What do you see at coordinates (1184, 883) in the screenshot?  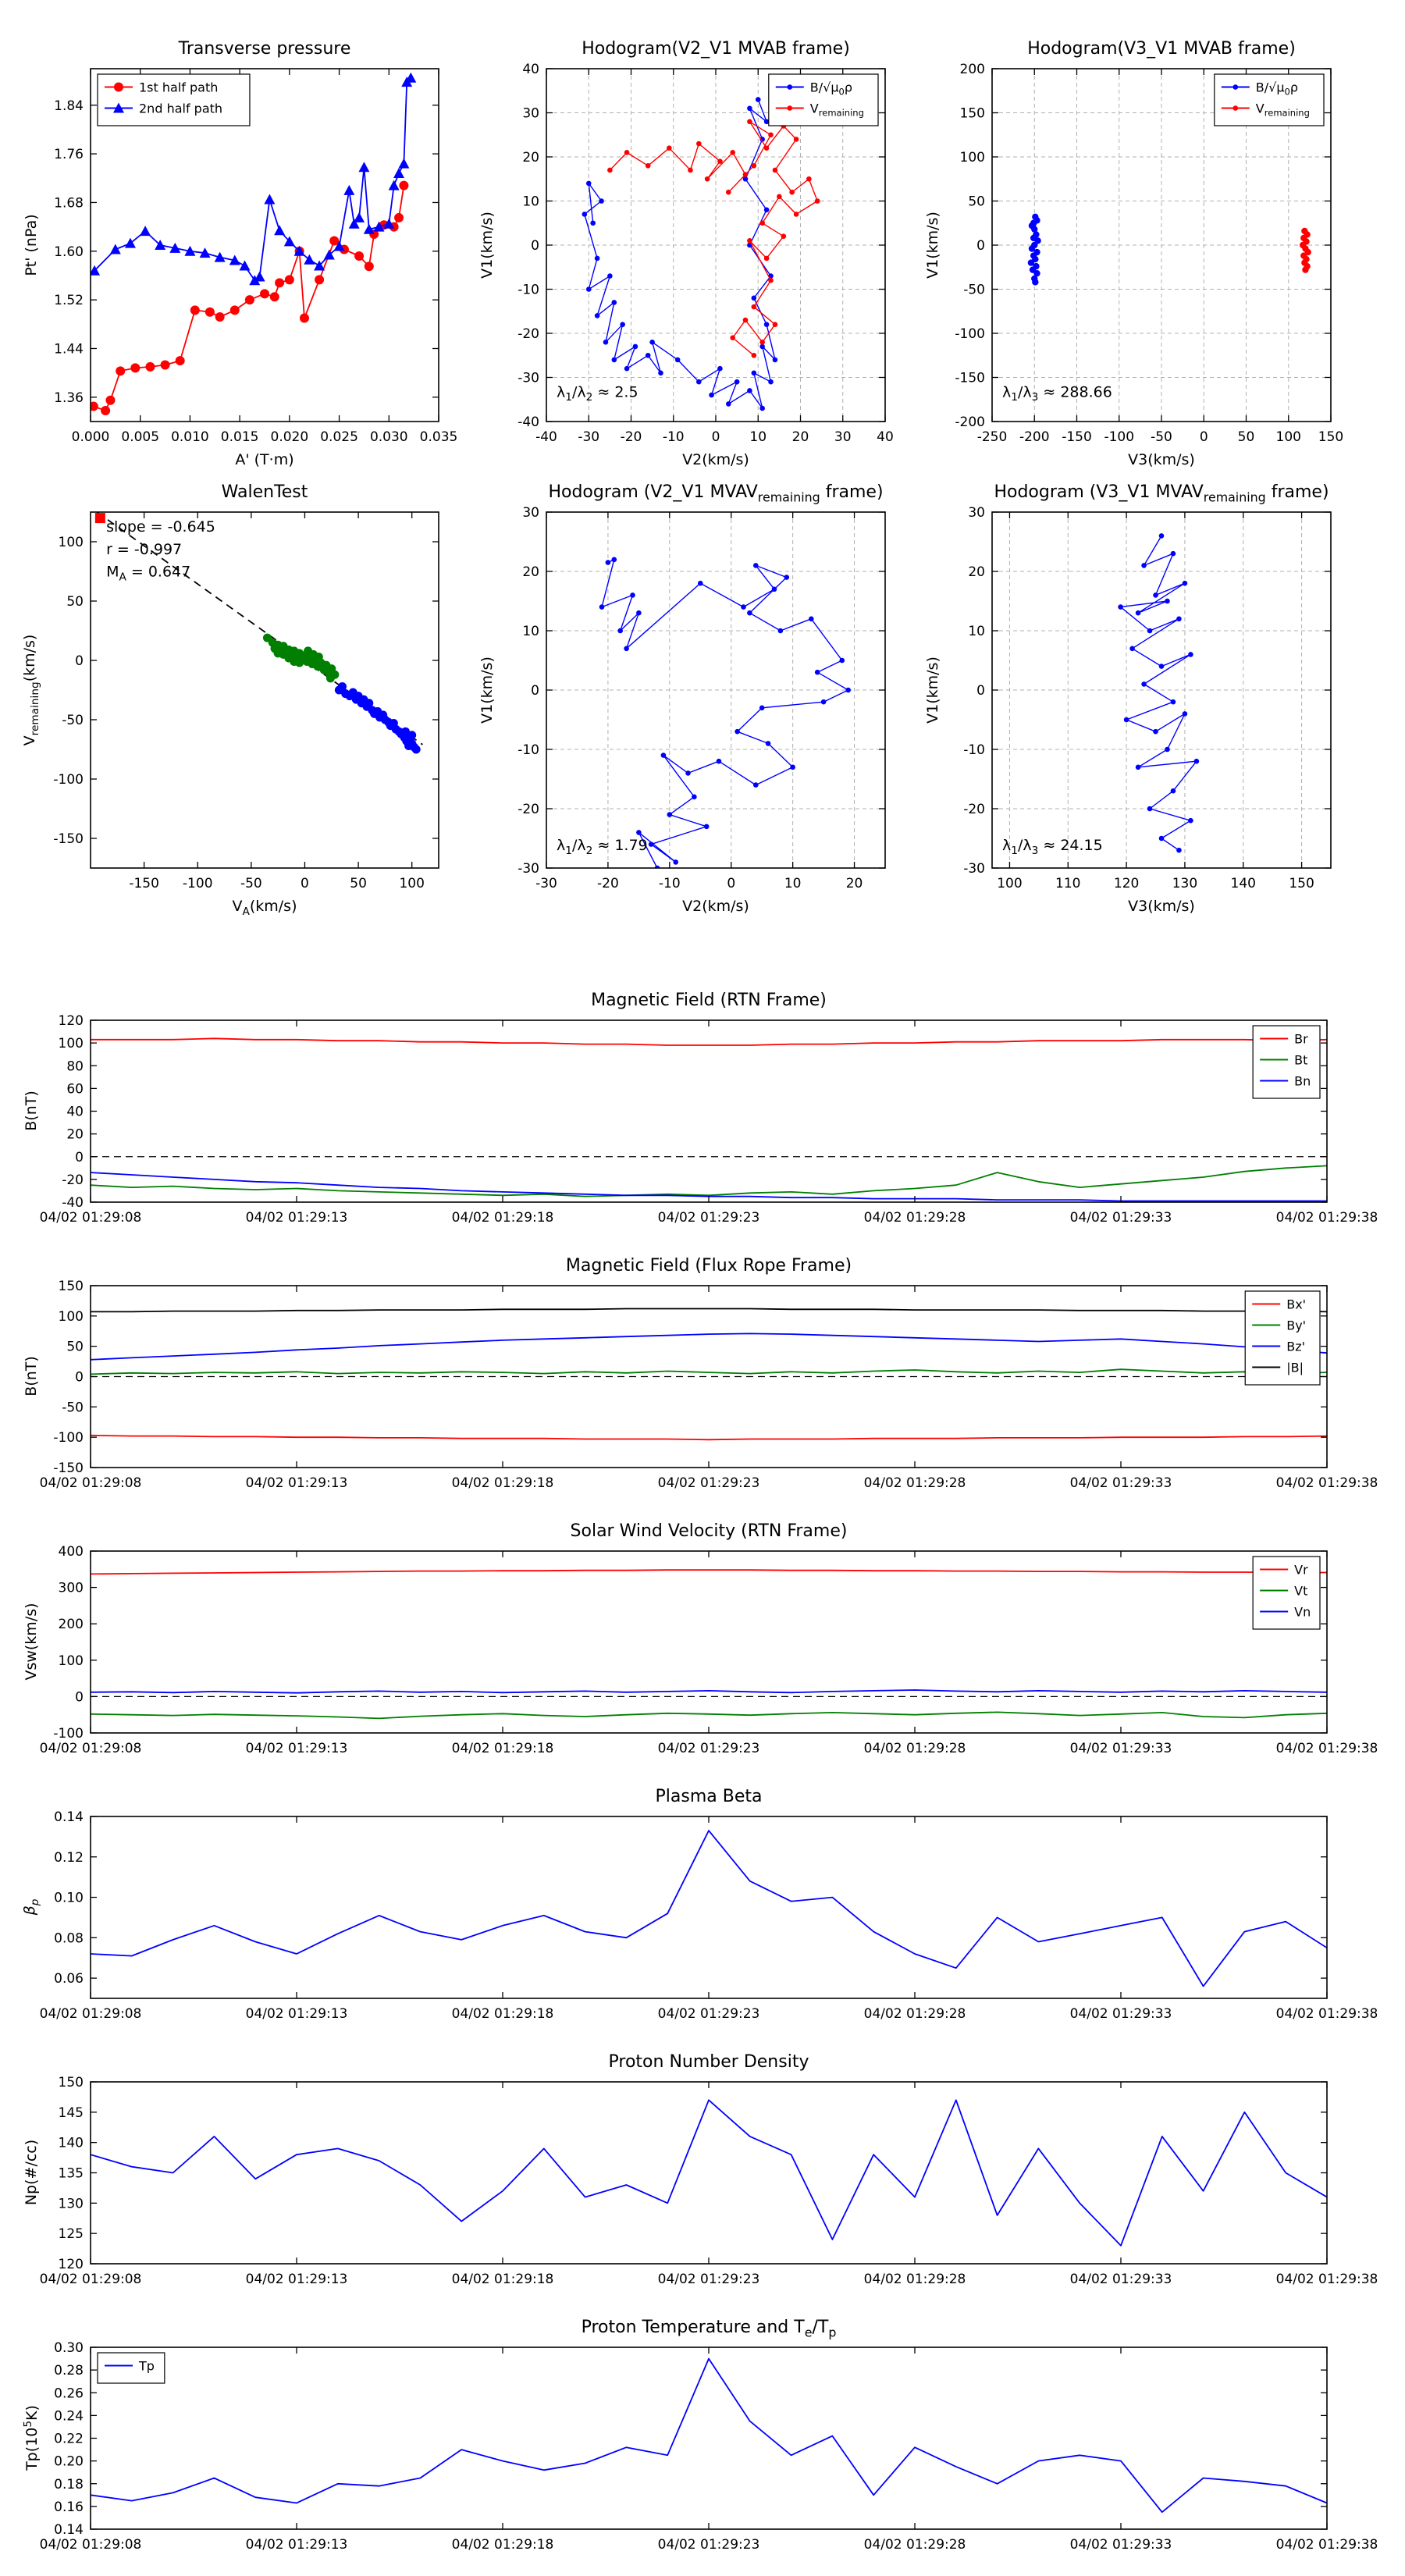 I see `svg-text: 130` at bounding box center [1184, 883].